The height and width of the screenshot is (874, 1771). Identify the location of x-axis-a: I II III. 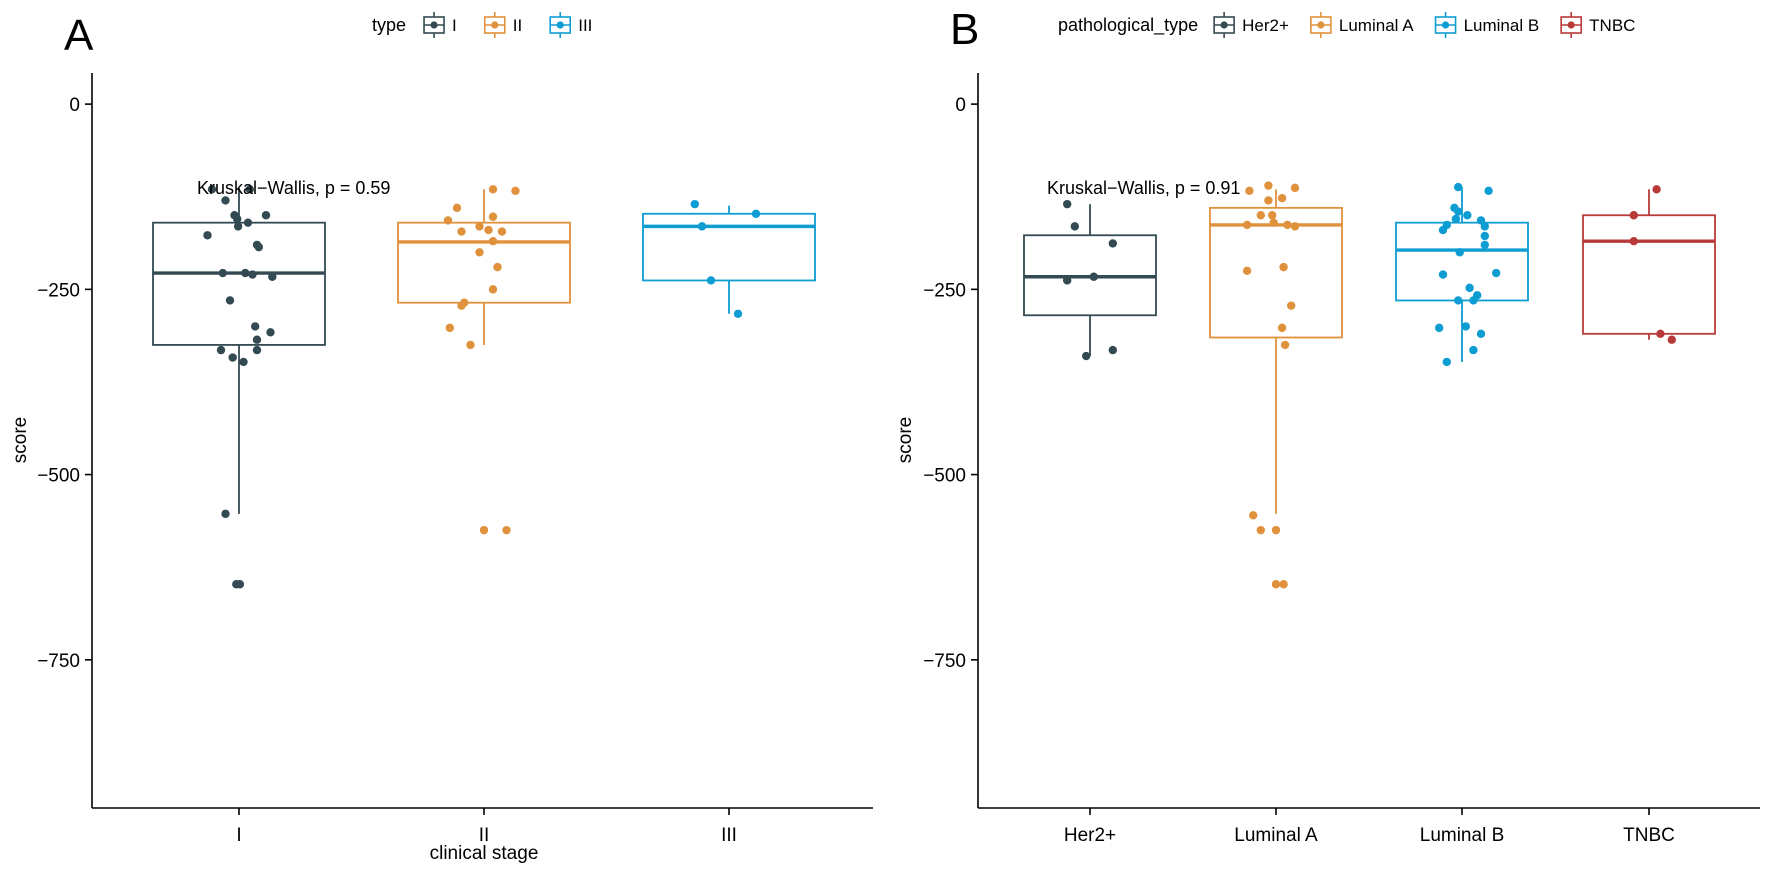
(482, 826).